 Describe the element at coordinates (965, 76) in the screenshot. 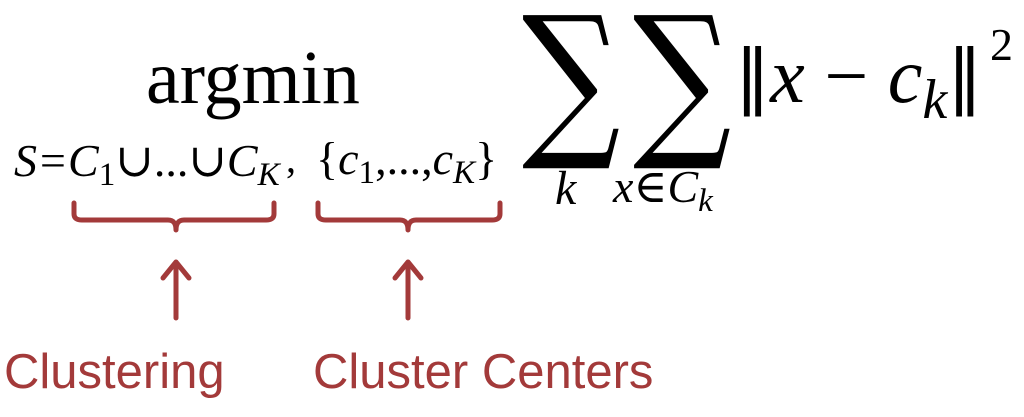

I see `norm-right-bar: ‖` at that location.